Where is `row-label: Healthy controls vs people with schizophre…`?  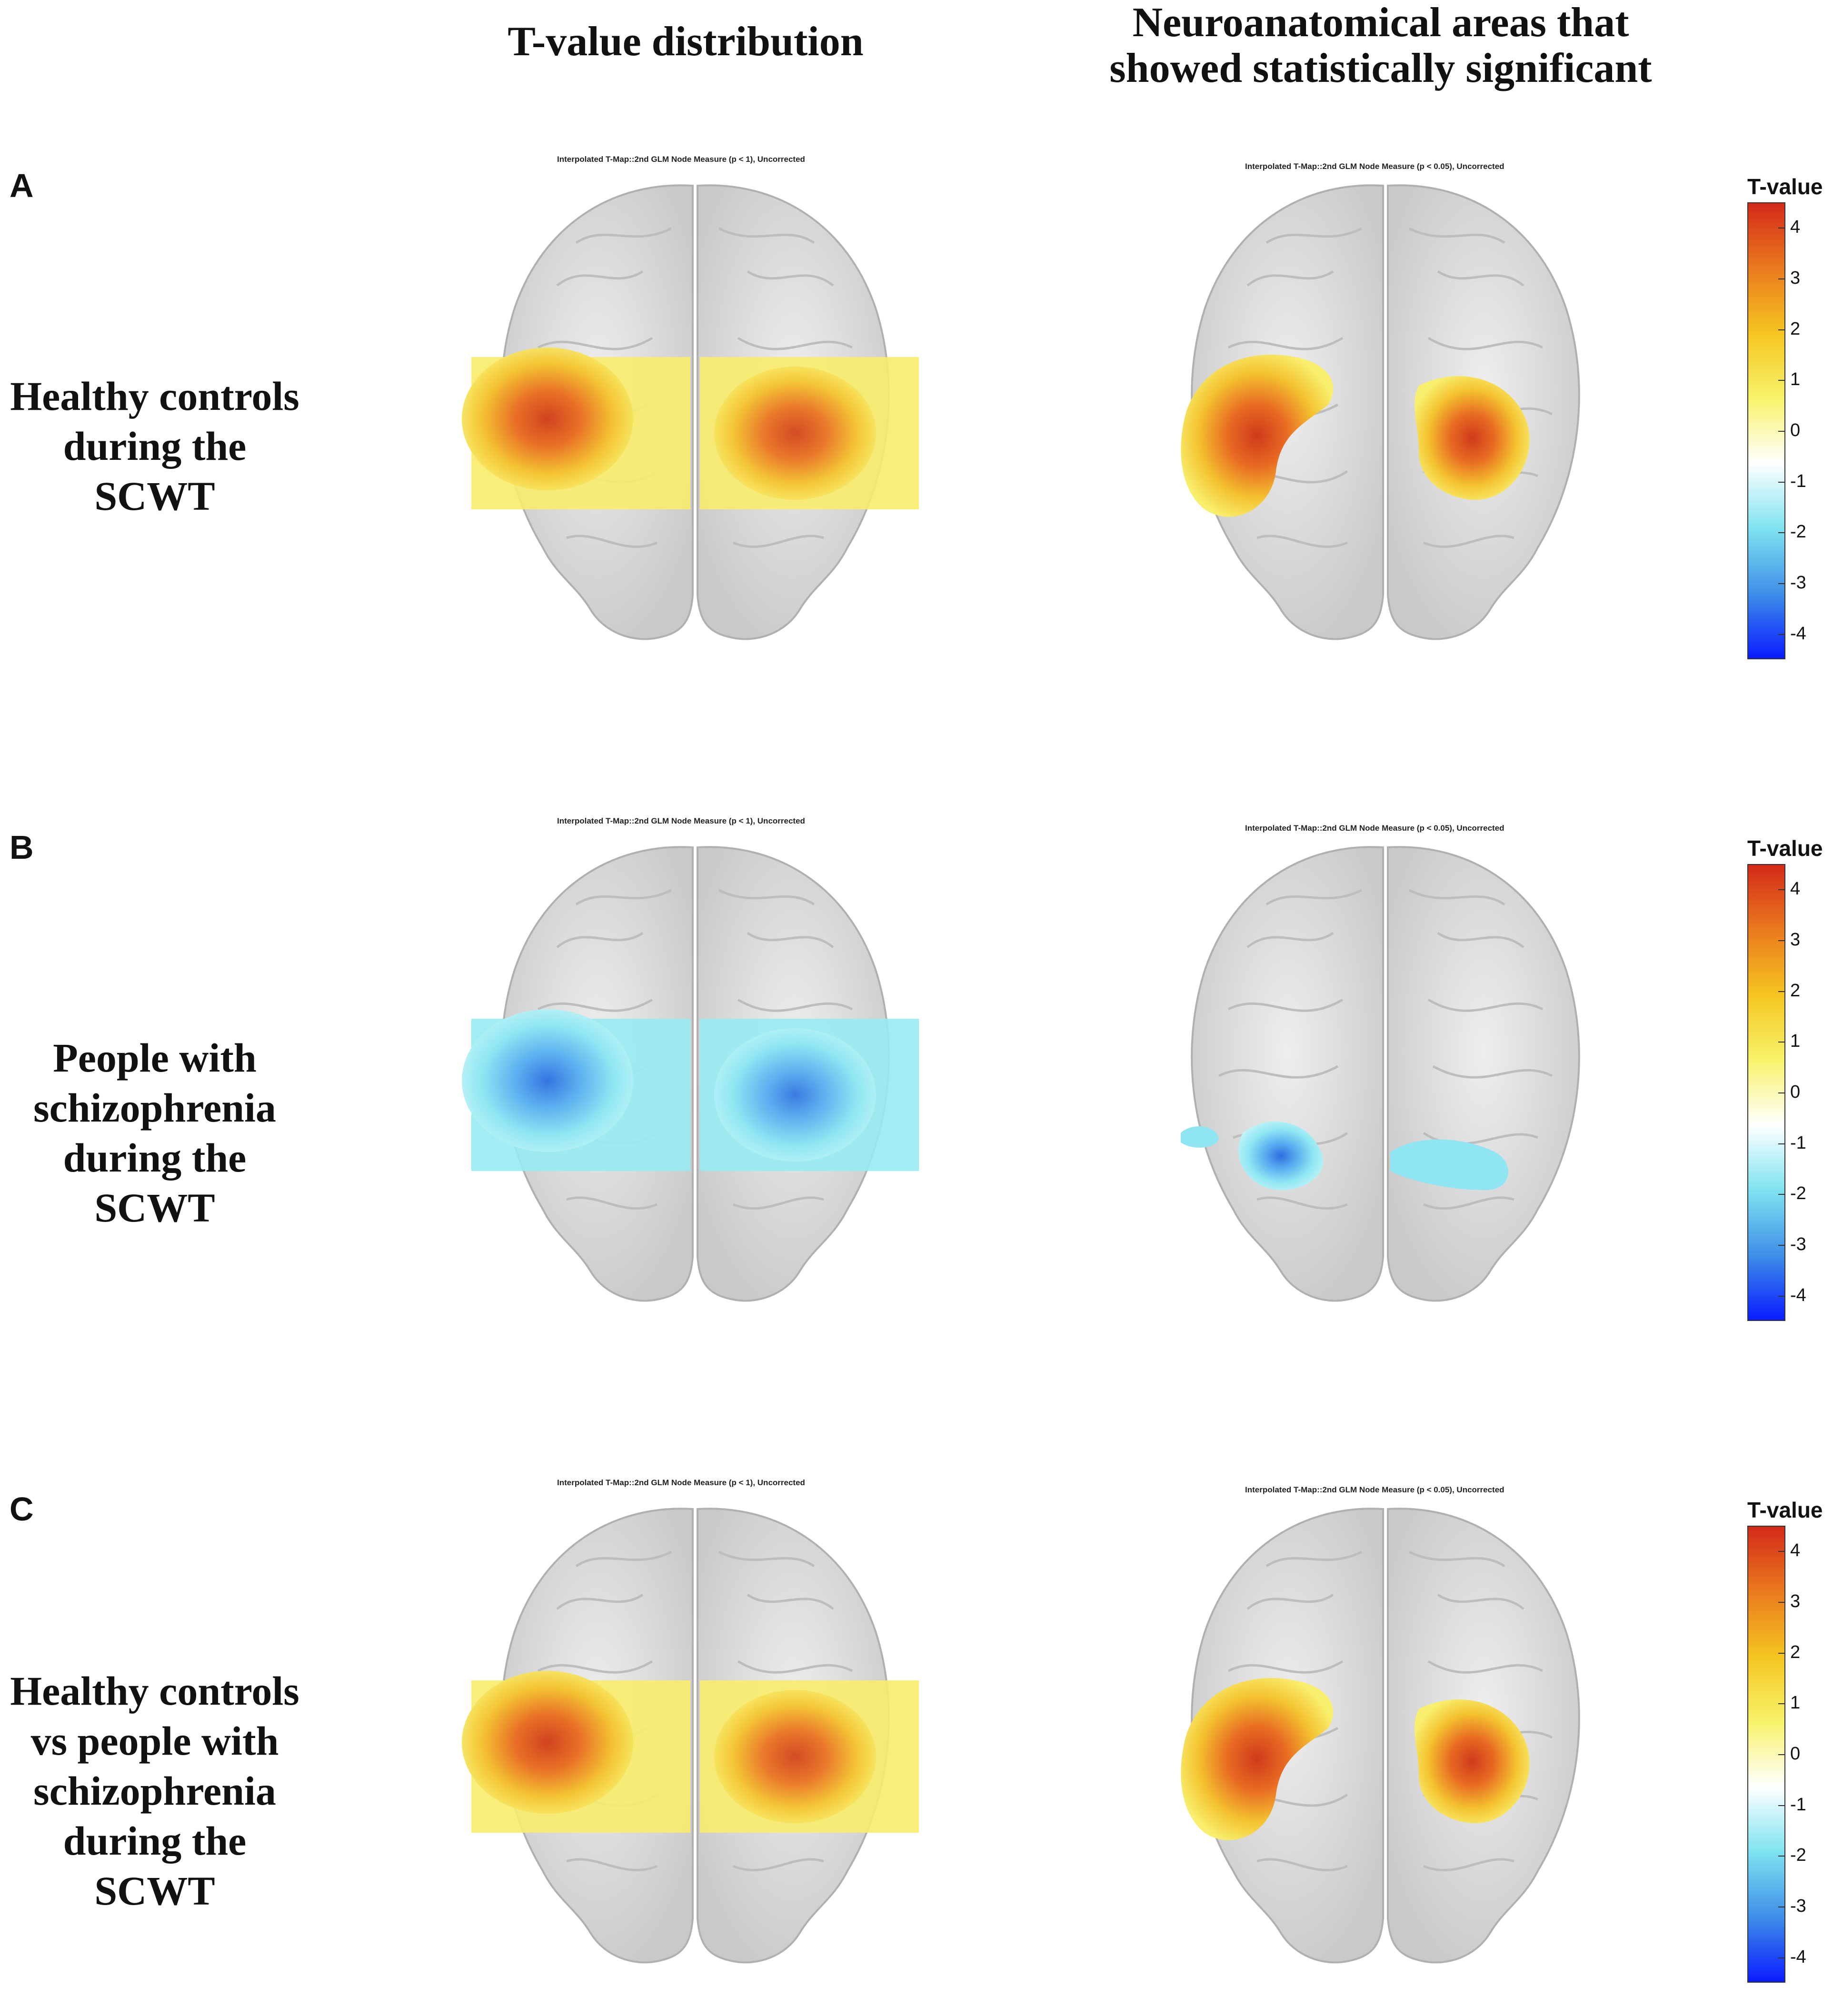 row-label: Healthy controls vs people with schizophre… is located at coordinates (154, 1791).